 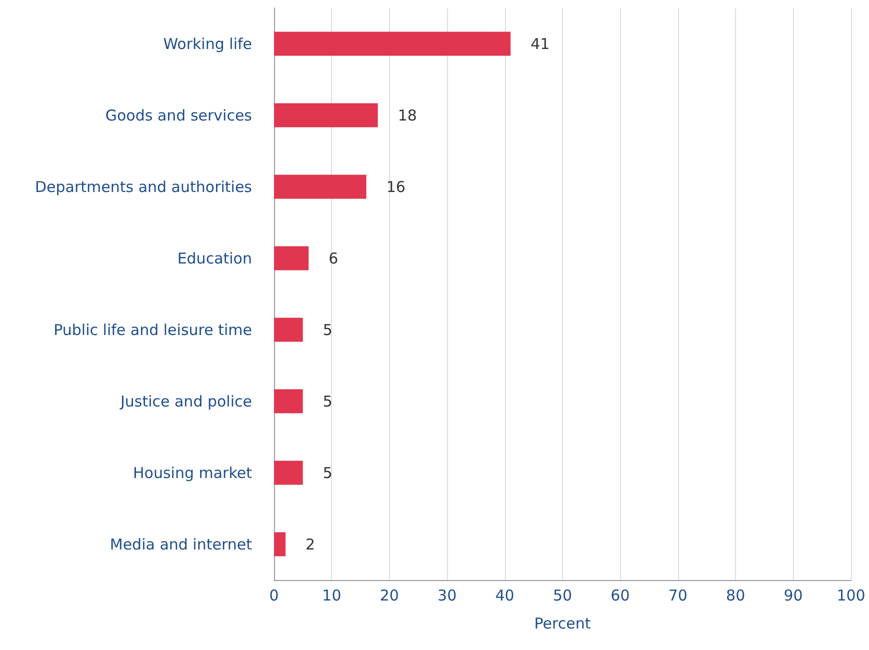 What do you see at coordinates (178, 115) in the screenshot?
I see `y-tick-label: Goods and services` at bounding box center [178, 115].